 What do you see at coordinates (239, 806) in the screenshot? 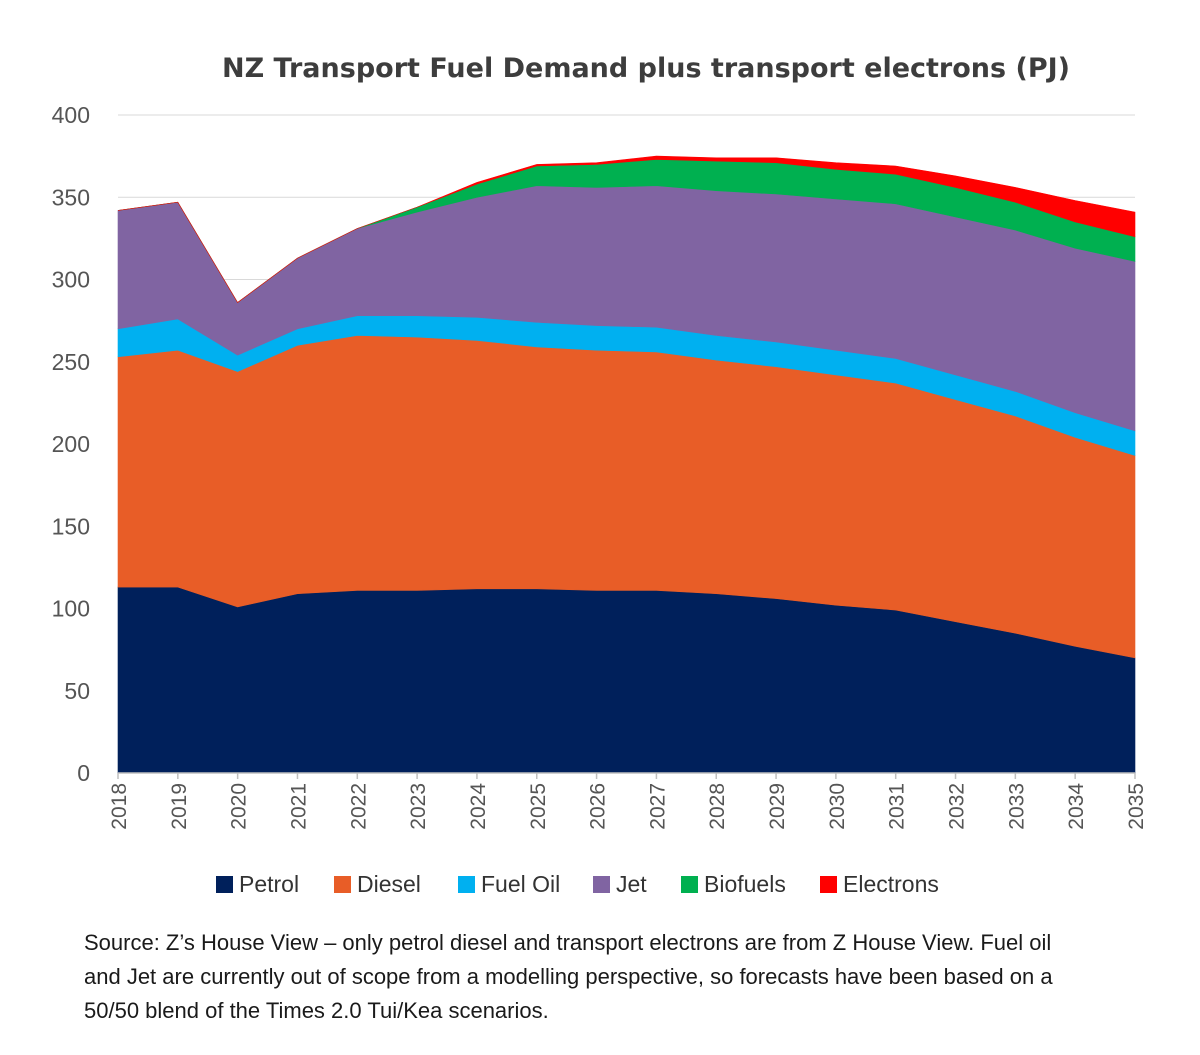
I see `x-tick-label: 2020` at bounding box center [239, 806].